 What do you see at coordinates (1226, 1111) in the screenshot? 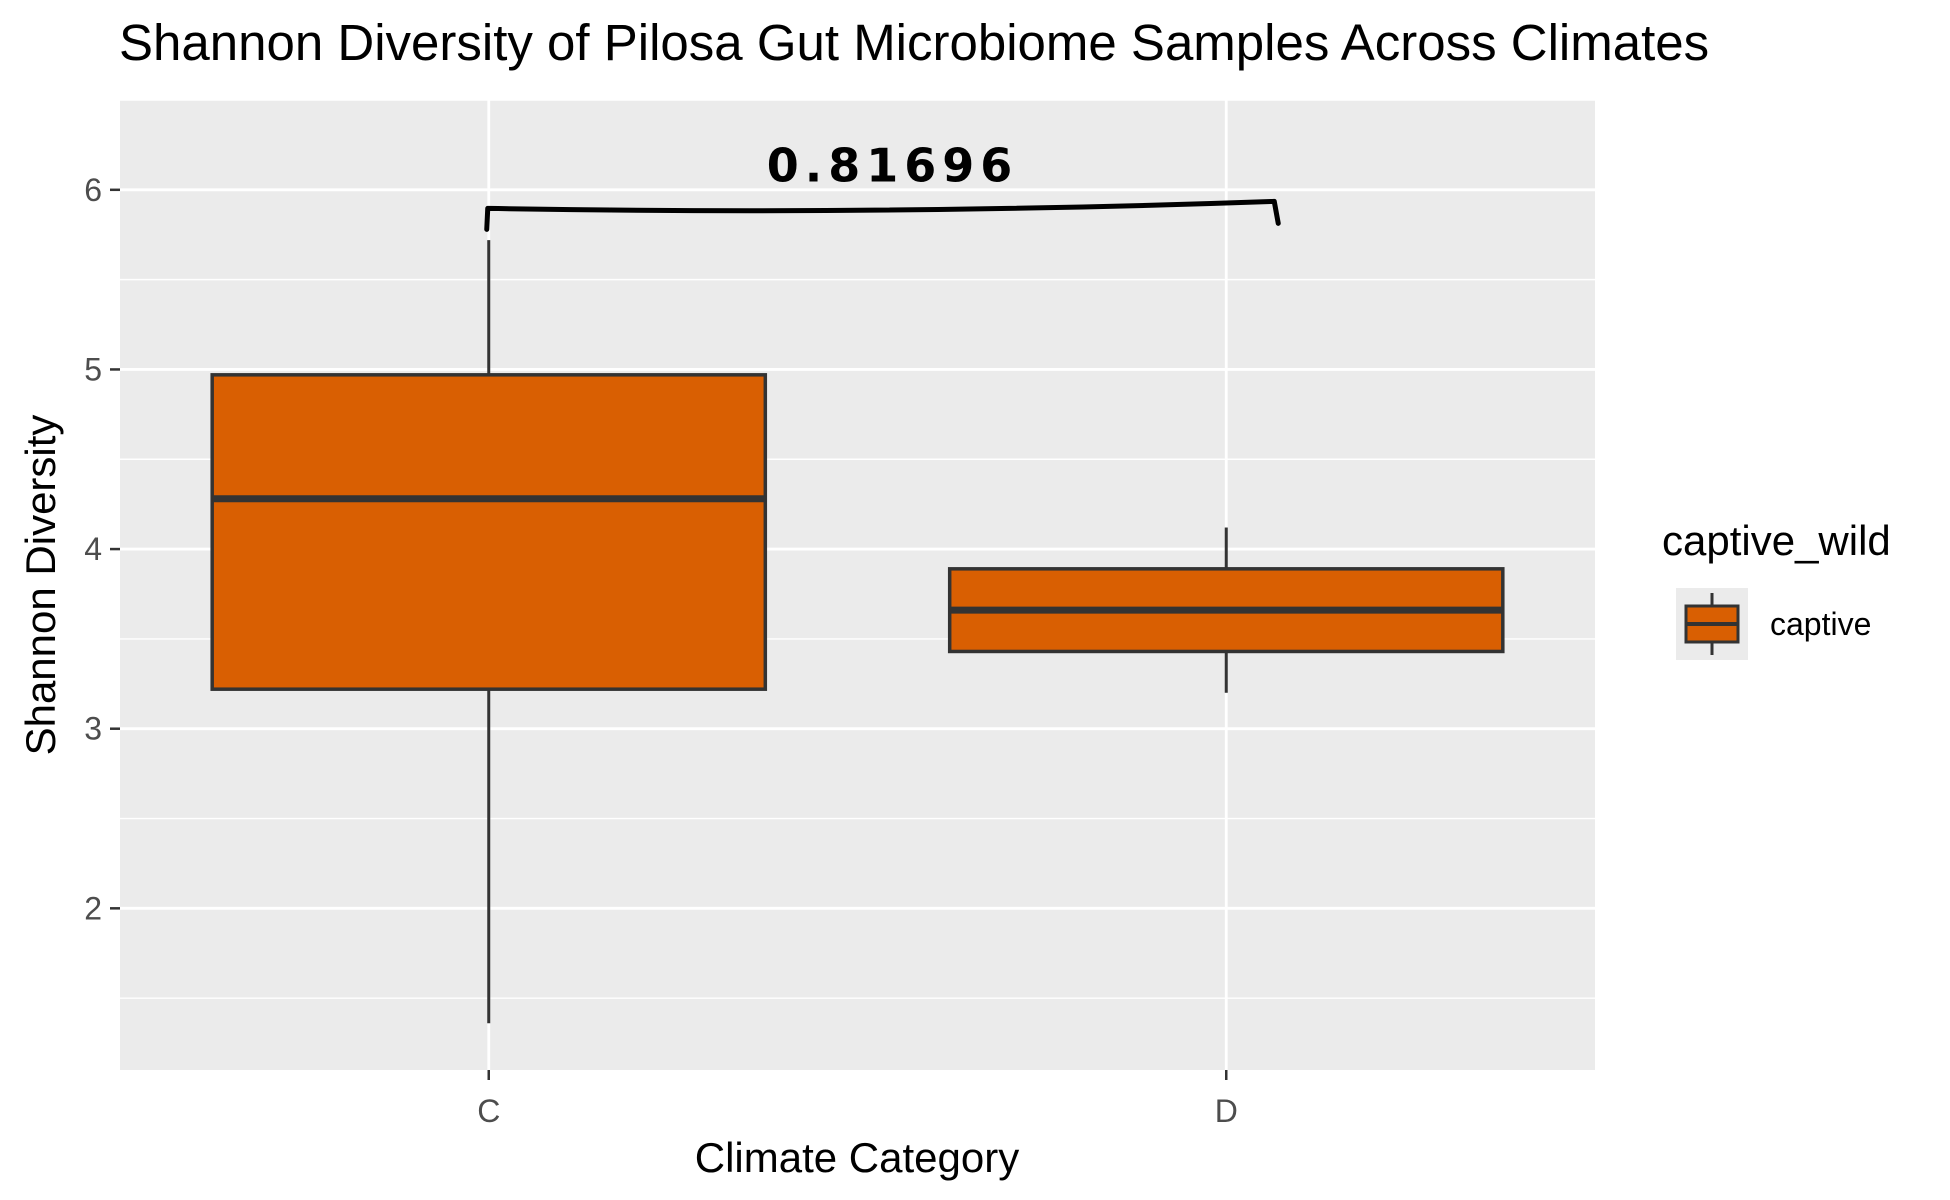
I see `x-tick-label: D` at bounding box center [1226, 1111].